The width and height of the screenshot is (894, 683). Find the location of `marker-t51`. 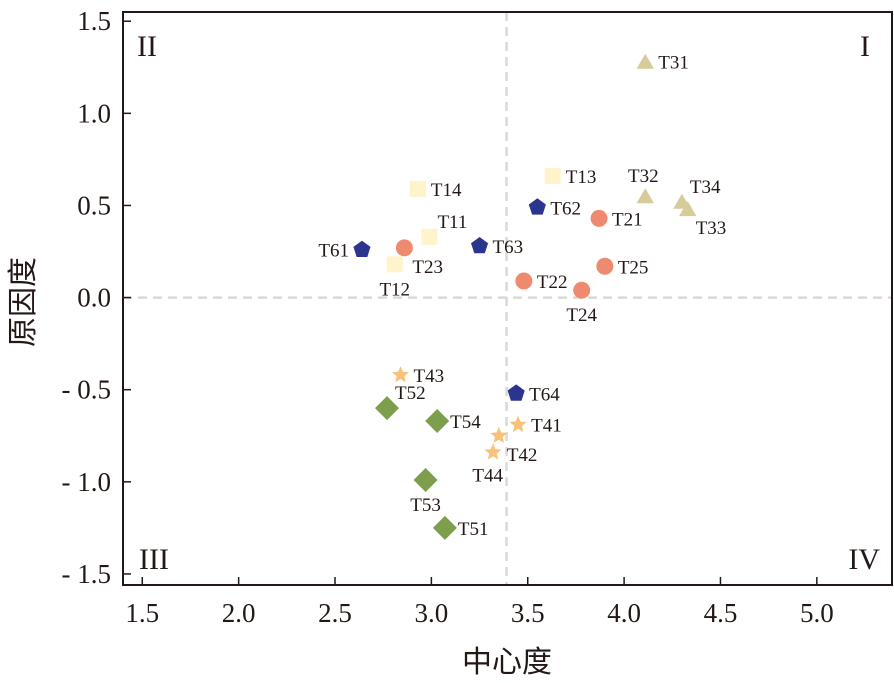

marker-t51 is located at coordinates (444, 527).